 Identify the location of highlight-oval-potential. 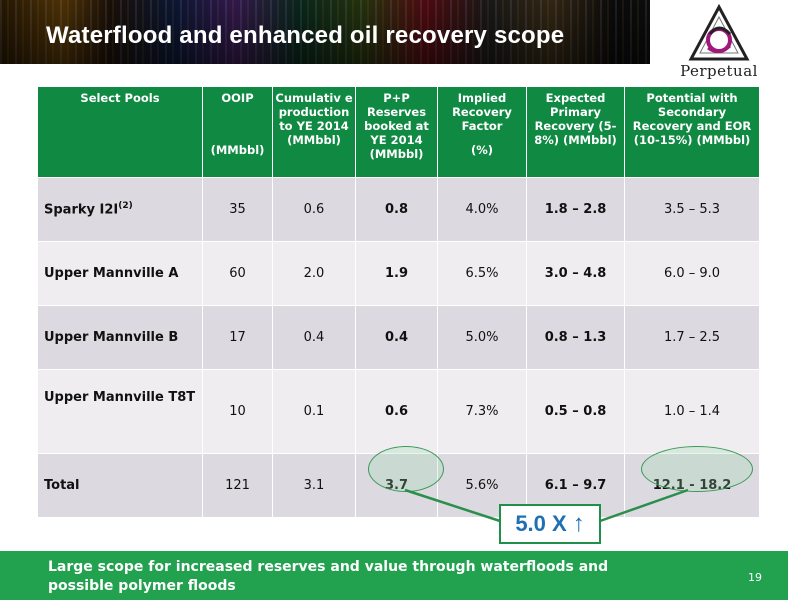
(697, 469).